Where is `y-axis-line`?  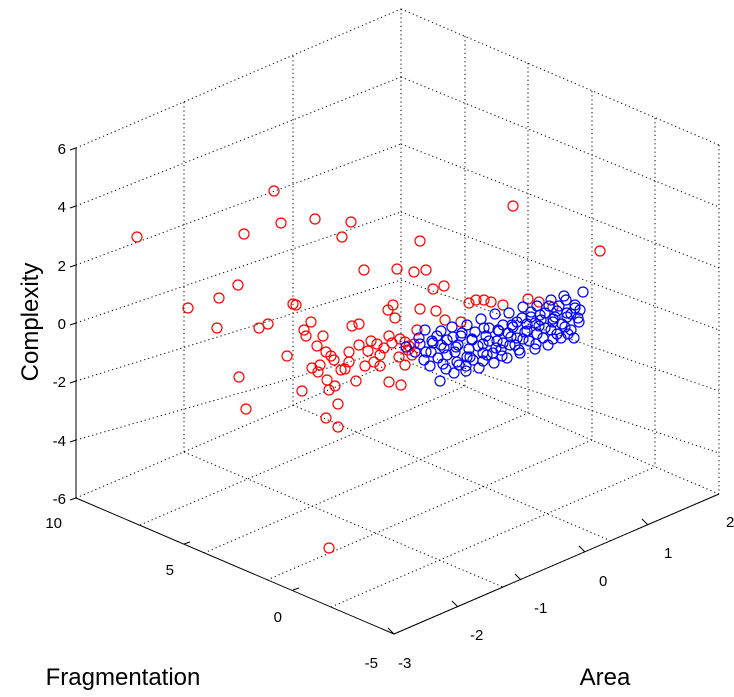
y-axis-line is located at coordinates (235, 566).